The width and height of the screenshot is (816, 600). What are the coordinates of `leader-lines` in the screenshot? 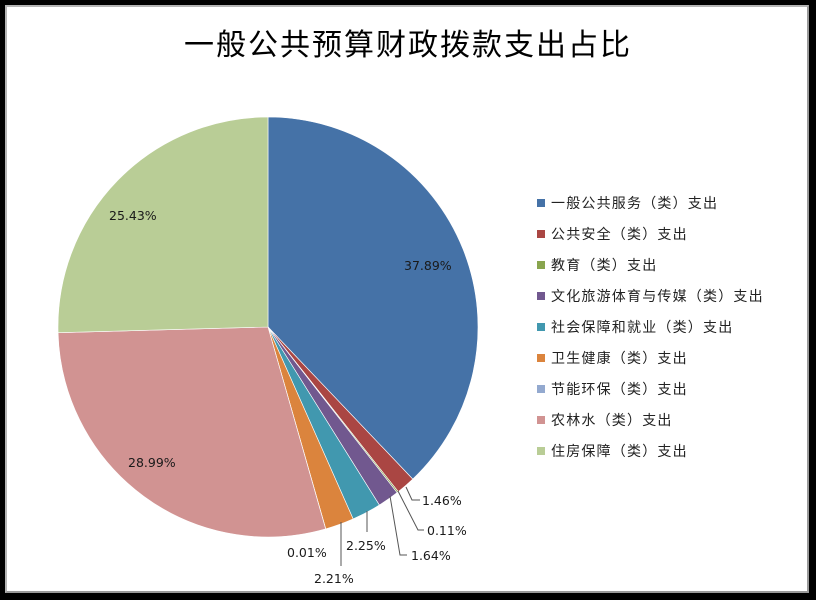 It's located at (382, 526).